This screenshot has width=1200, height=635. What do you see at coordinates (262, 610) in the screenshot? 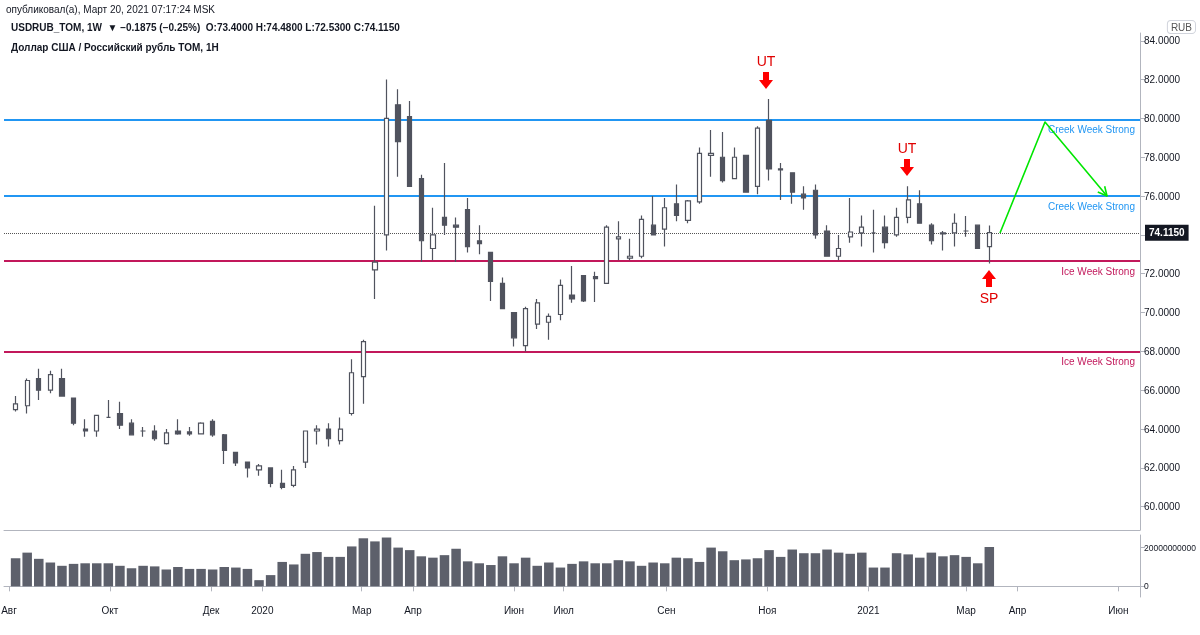
I see `x-tick-label: 2020` at bounding box center [262, 610].